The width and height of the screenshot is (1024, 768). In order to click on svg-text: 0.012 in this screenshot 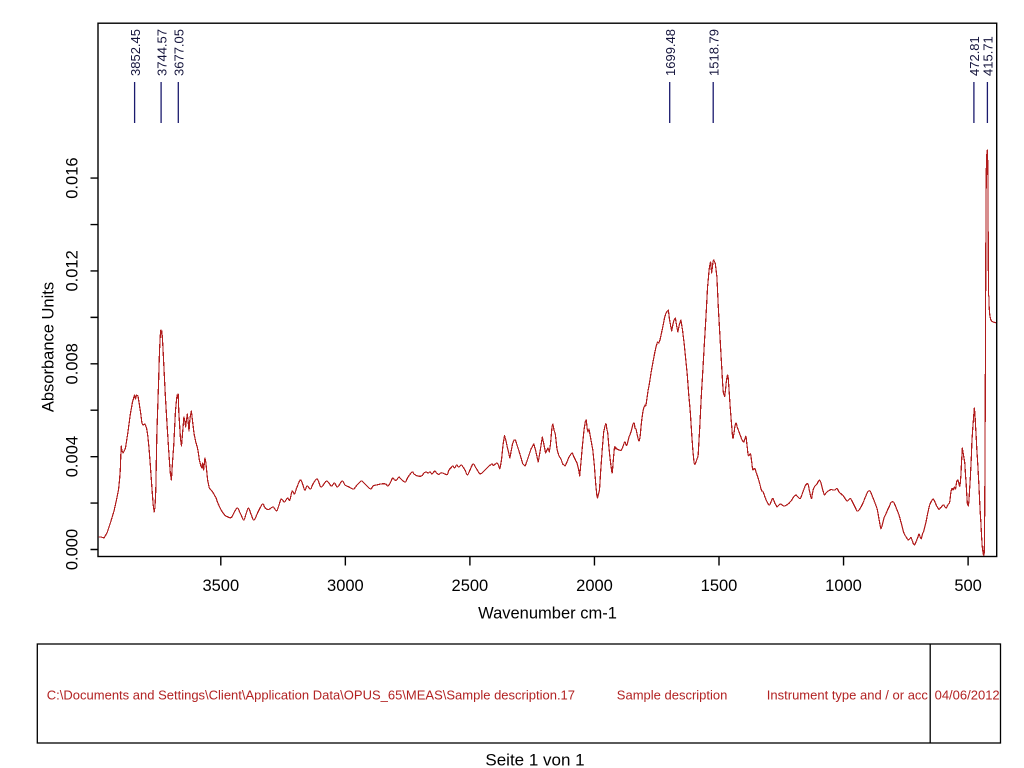, I will do `click(72, 270)`.